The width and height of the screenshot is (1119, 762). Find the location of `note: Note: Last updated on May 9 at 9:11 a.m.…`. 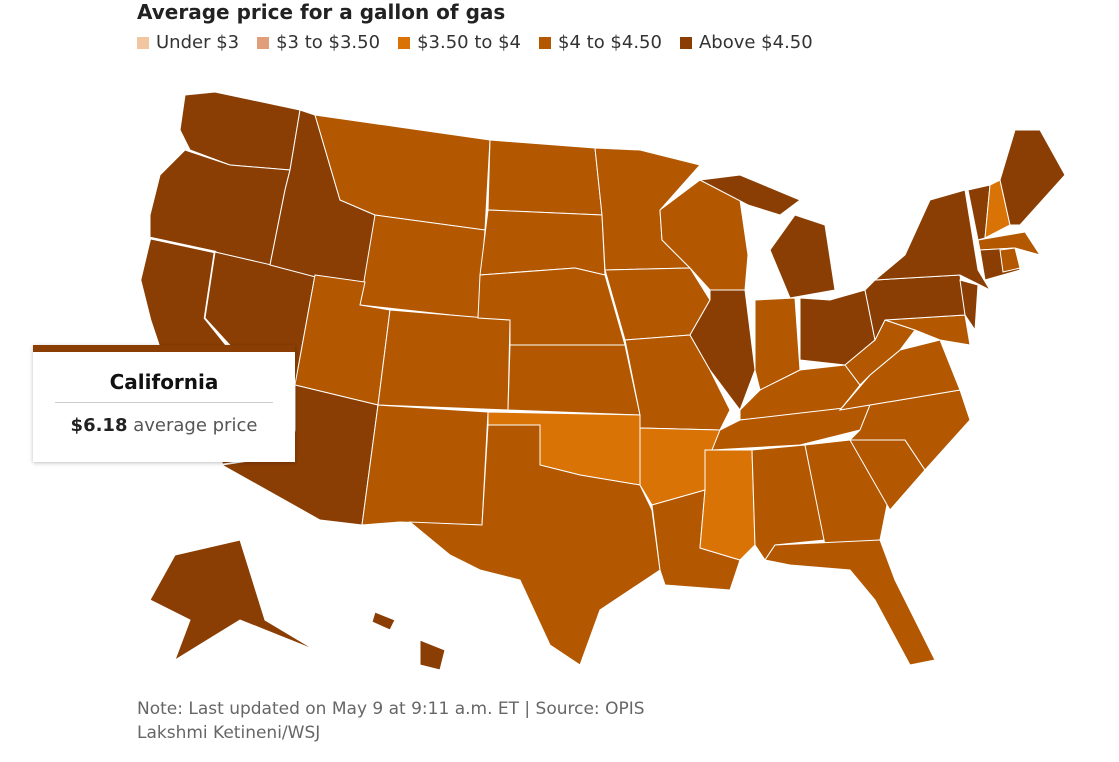

note: Note: Last updated on May 9 at 9:11 a.m.… is located at coordinates (391, 709).